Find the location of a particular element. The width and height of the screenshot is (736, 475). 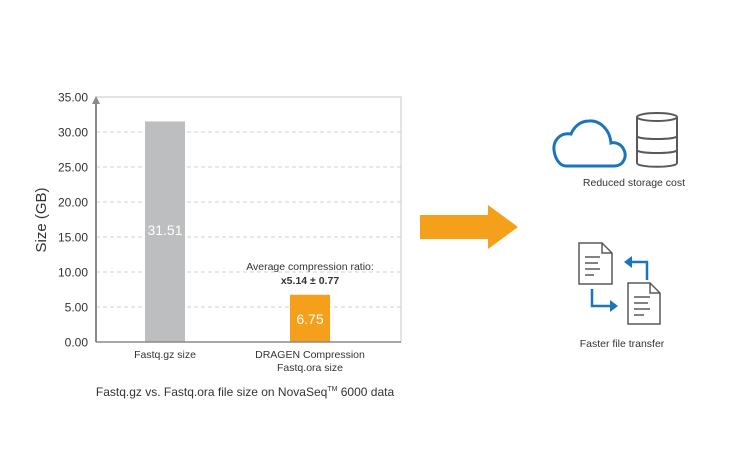

y-tick-label: 25.00 is located at coordinates (73, 168).